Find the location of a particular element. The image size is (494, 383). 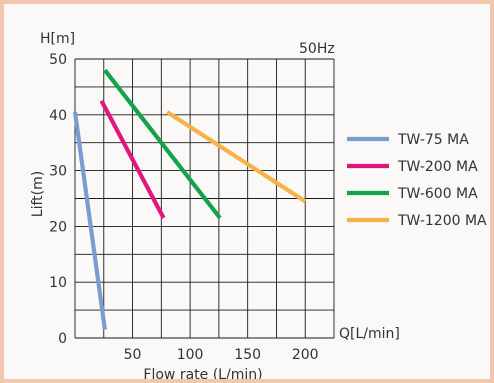

x-unit-label: Q[L/min] is located at coordinates (369, 334).